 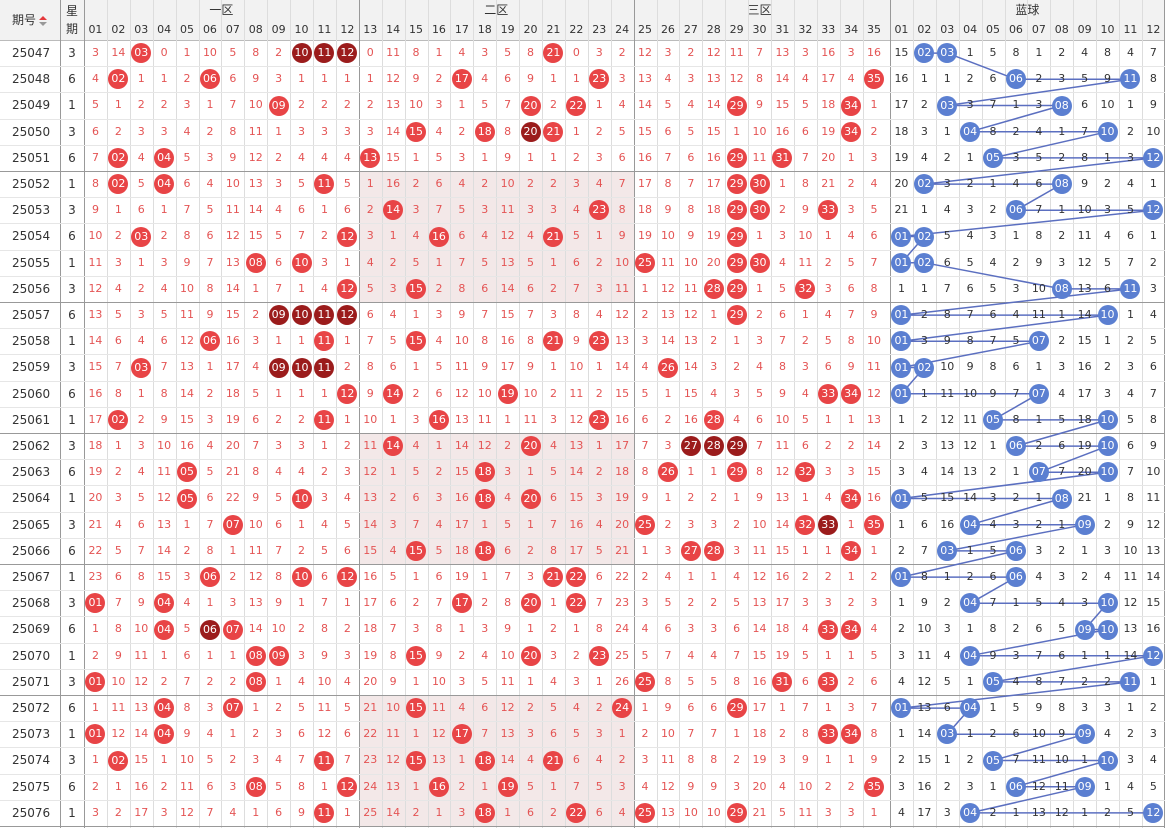 I want to click on miss-count: 19, so click(x=622, y=498).